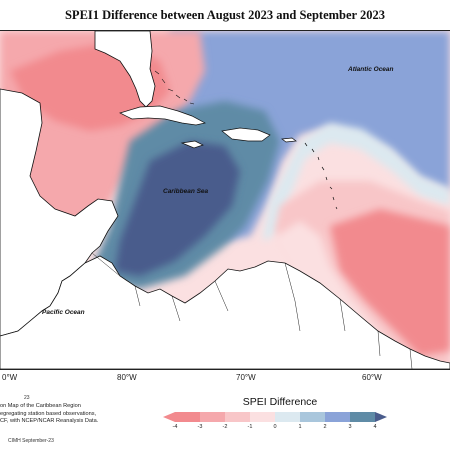 Image resolution: width=450 pixels, height=450 pixels. Describe the element at coordinates (174, 87) in the screenshot. I see `land-bahamas` at that location.